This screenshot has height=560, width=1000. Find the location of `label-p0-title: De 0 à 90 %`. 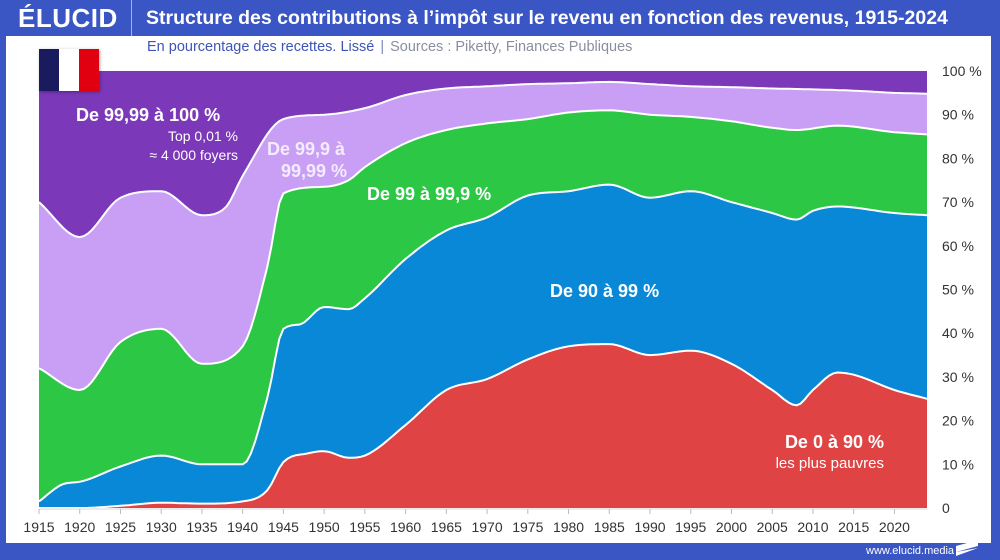

label-p0-title: De 0 à 90 % is located at coordinates (834, 442).